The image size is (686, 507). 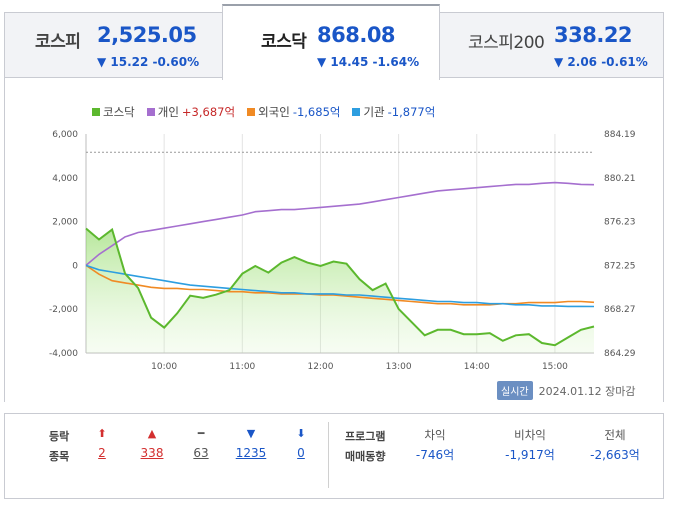 I want to click on tab-kospi200-change: ▼ 2.06 -0.61%, so click(x=601, y=62).